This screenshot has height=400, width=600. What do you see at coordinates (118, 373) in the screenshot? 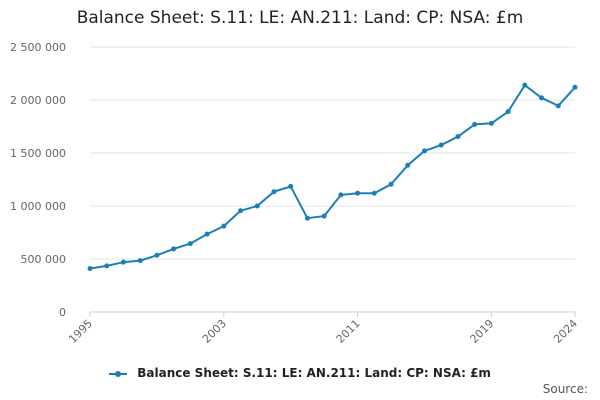
I see `legend-swatch` at bounding box center [118, 373].